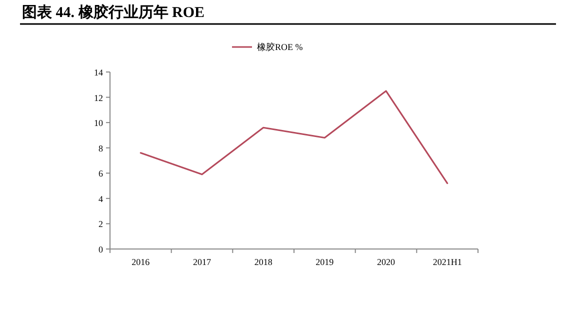  I want to click on x-tick-label: 2018, so click(263, 262).